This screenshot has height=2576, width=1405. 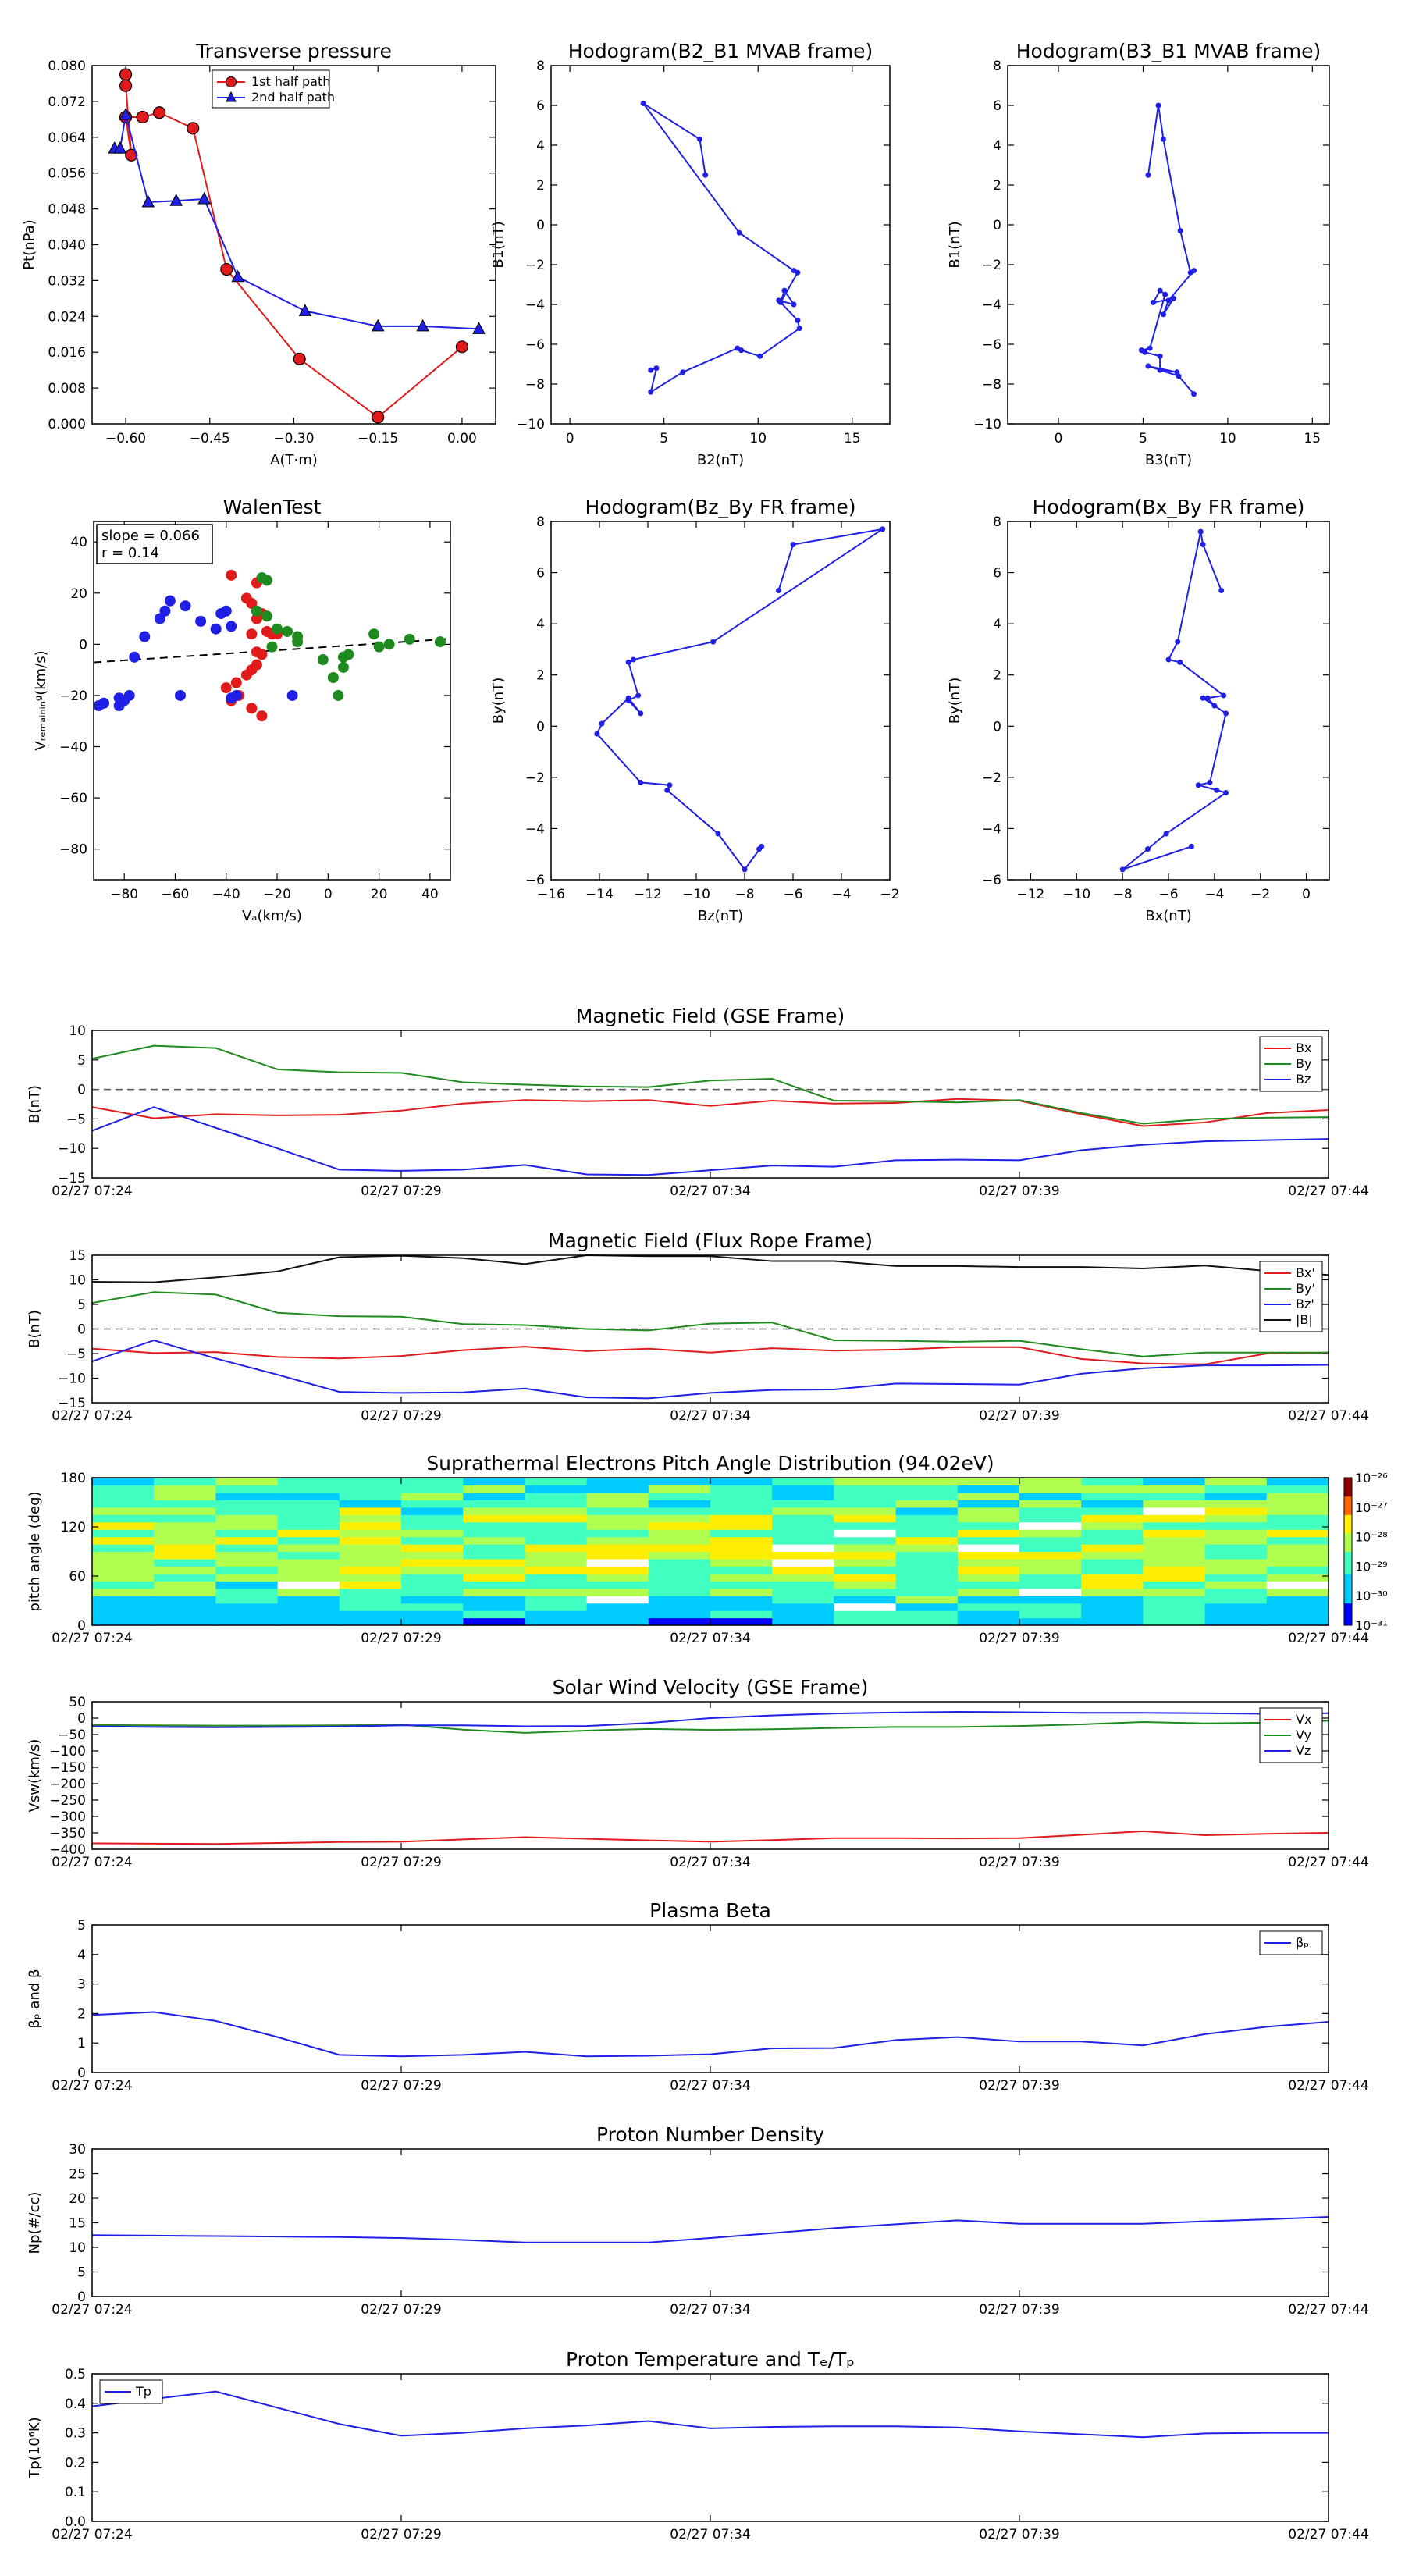 I want to click on legend-label: Bx, so click(x=1303, y=1048).